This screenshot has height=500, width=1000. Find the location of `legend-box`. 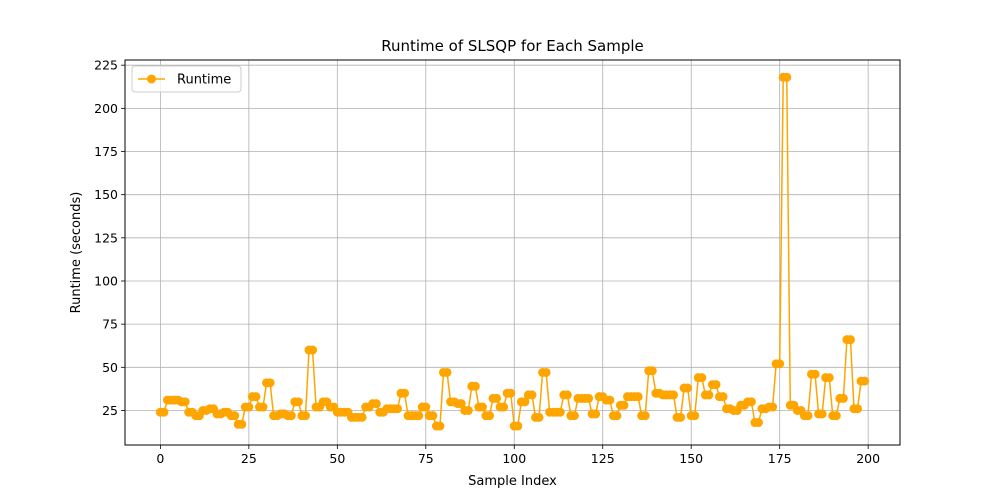

legend-box is located at coordinates (186, 79).